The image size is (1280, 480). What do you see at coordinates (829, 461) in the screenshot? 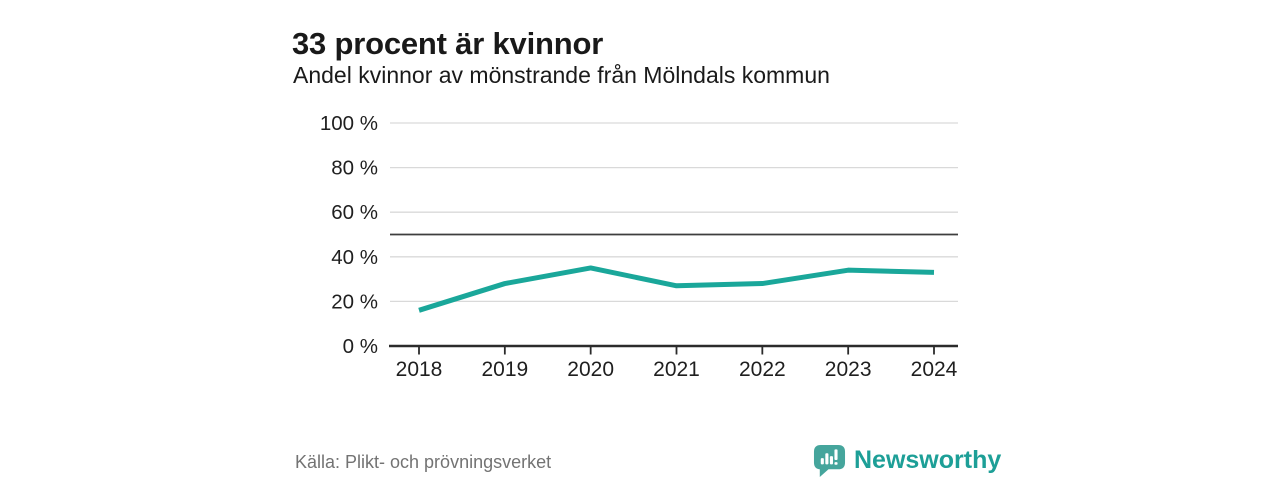
I see `newsworthy-bar-chart-bubble-icon` at bounding box center [829, 461].